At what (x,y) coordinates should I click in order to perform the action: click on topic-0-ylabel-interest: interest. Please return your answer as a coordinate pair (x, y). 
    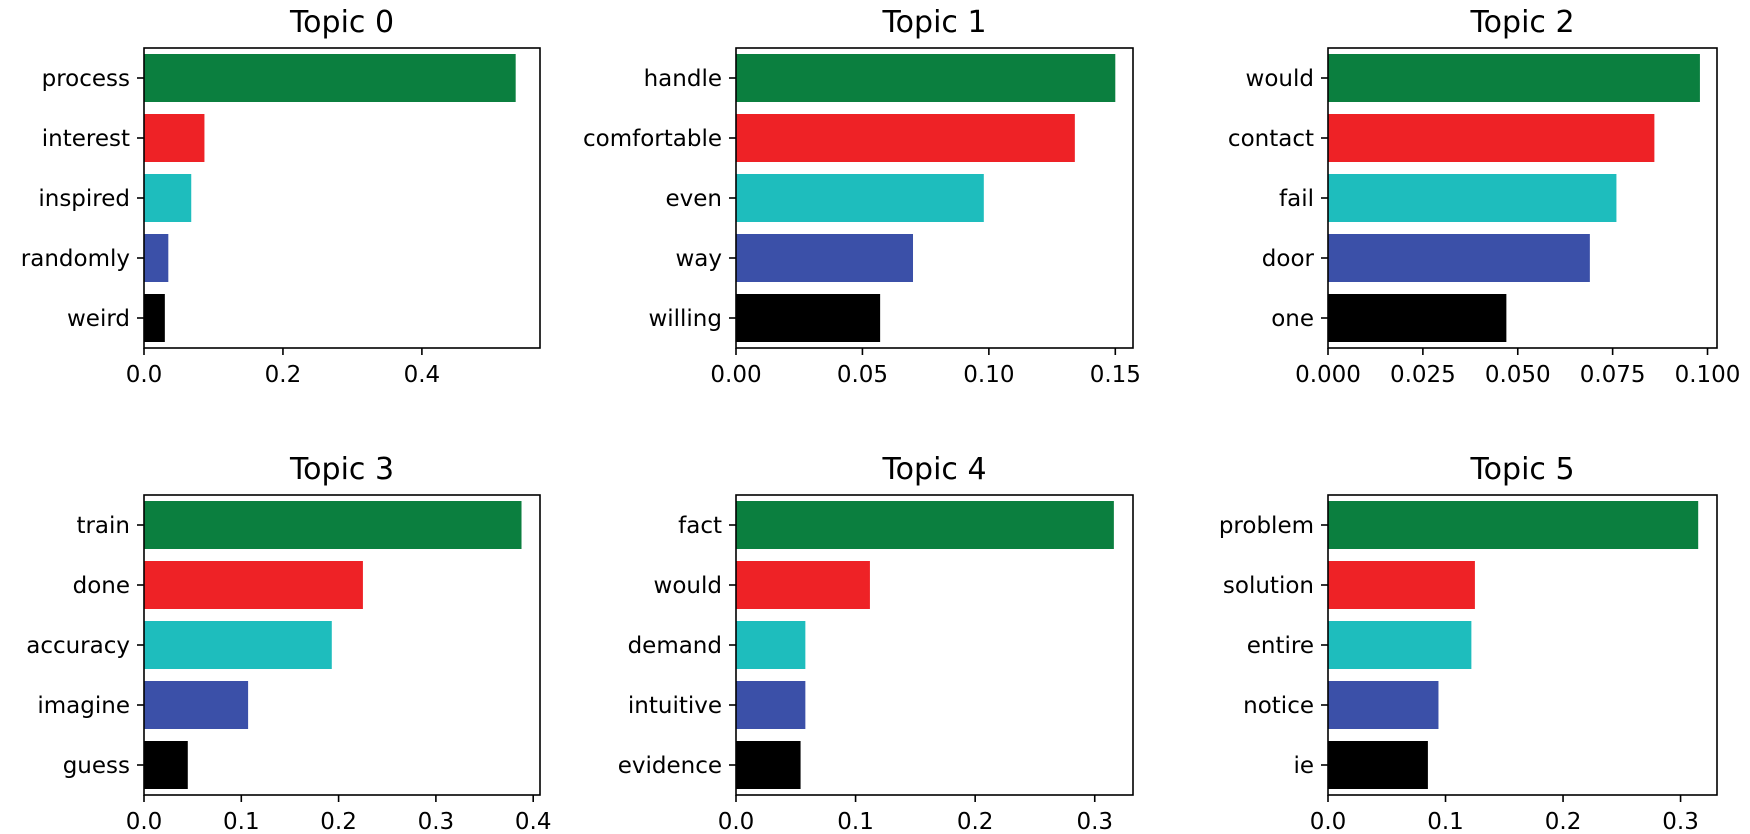
    Looking at the image, I should click on (86, 139).